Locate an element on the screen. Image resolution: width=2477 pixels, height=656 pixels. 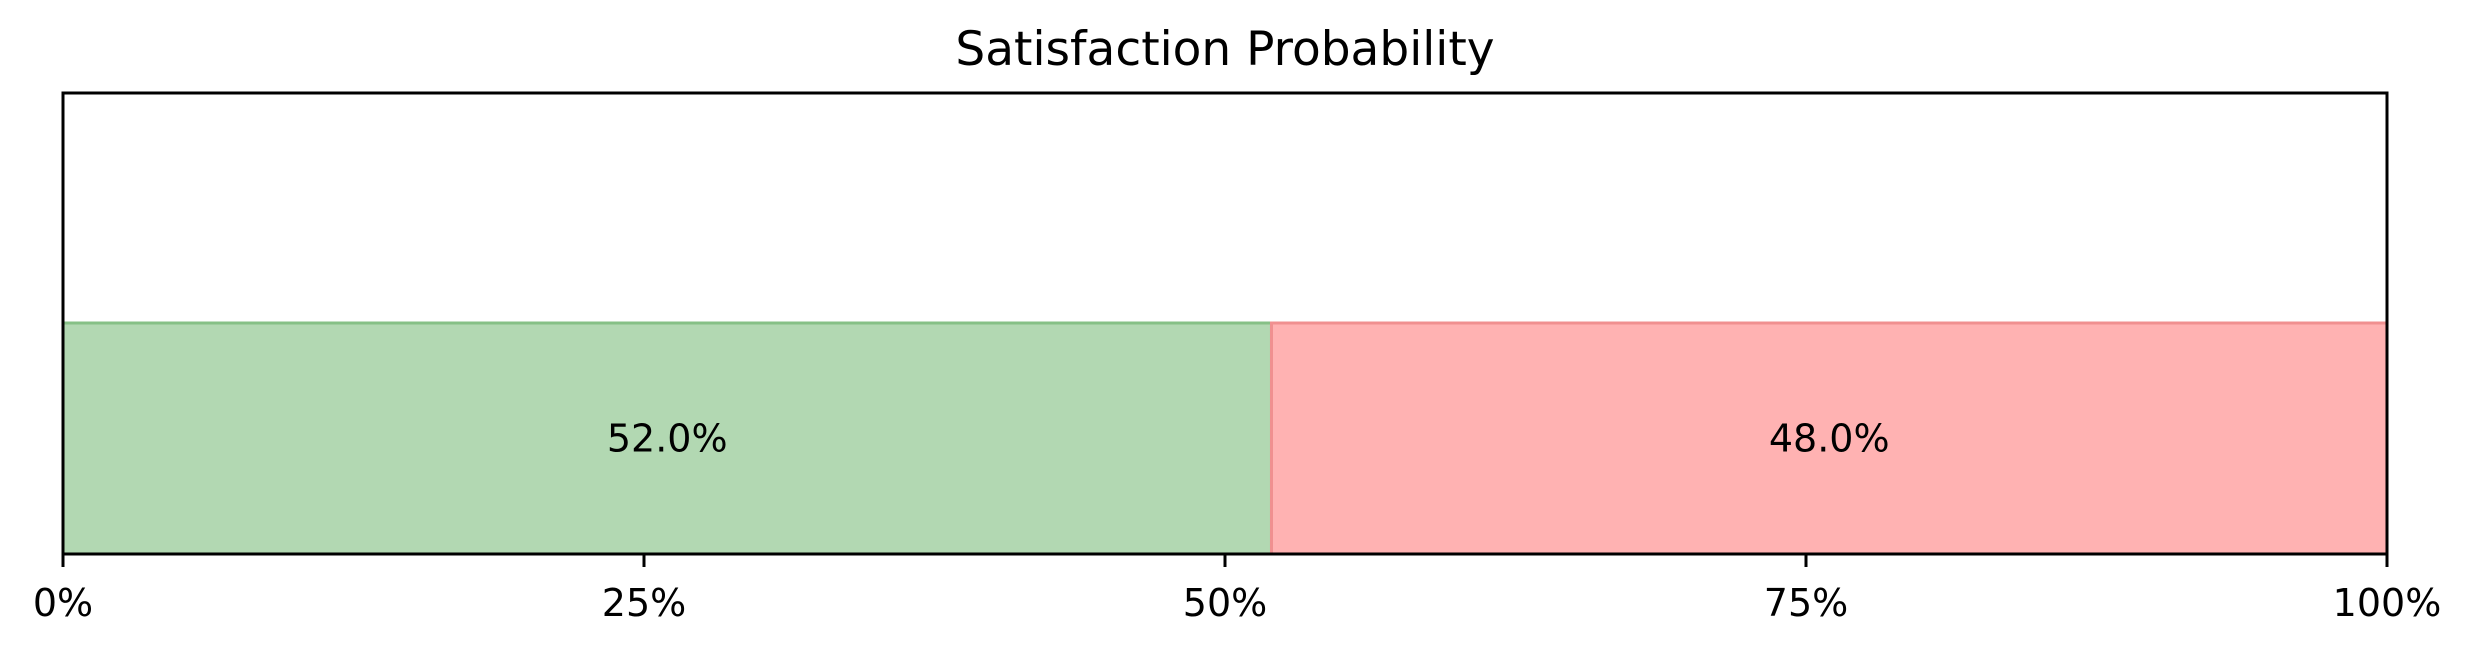
x-tick-label: 25% is located at coordinates (644, 603).